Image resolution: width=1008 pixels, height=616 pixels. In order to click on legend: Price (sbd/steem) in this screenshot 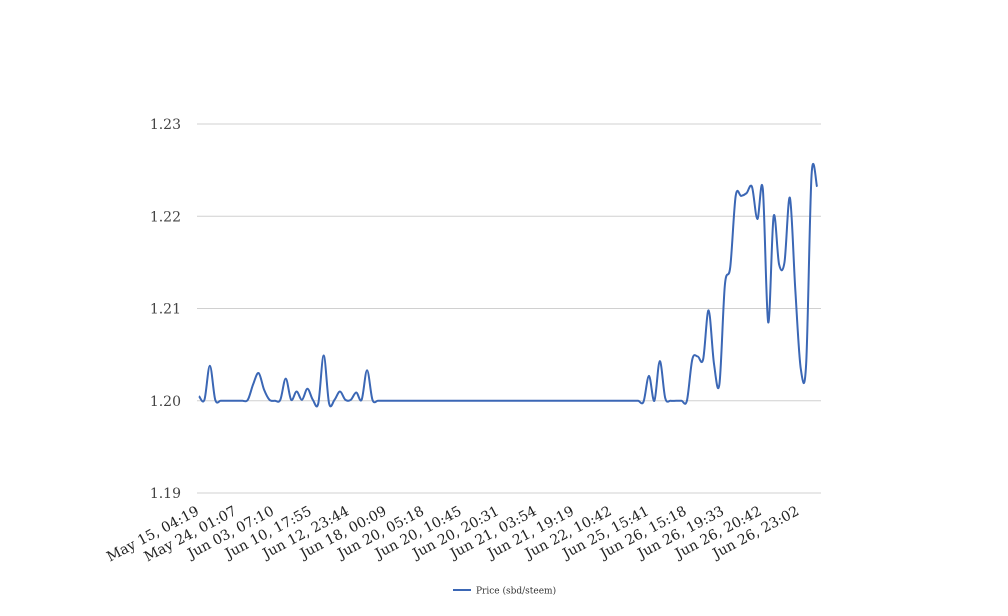, I will do `click(504, 591)`.